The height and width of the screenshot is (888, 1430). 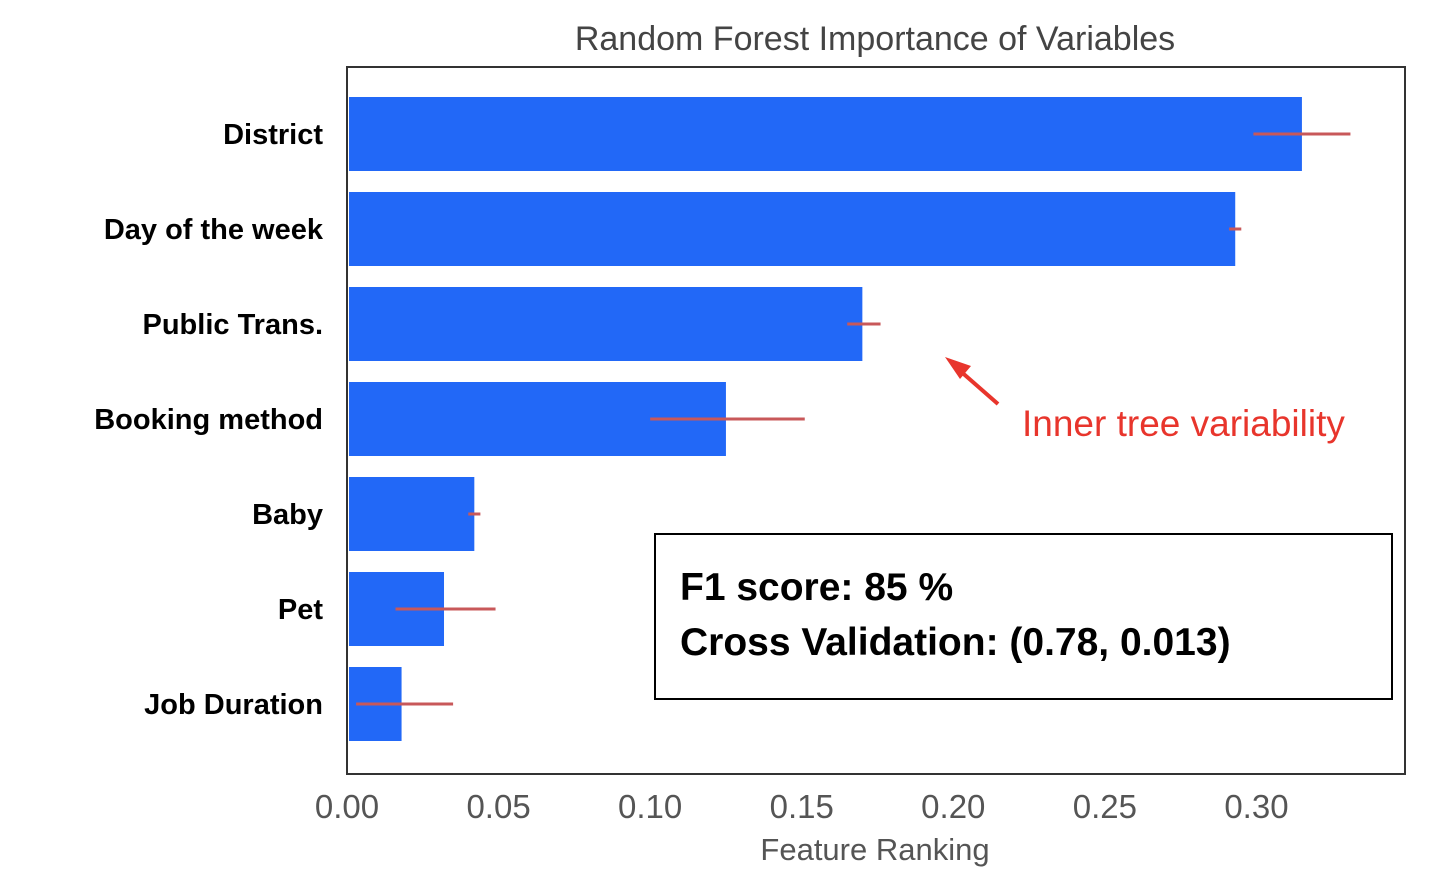 I want to click on score-box-frame, so click(x=1023, y=616).